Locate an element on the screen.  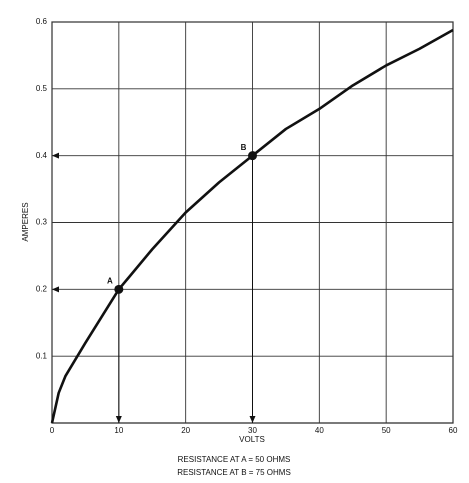
note: RESISTANCE AT B = 75 OHMS is located at coordinates (234, 472).